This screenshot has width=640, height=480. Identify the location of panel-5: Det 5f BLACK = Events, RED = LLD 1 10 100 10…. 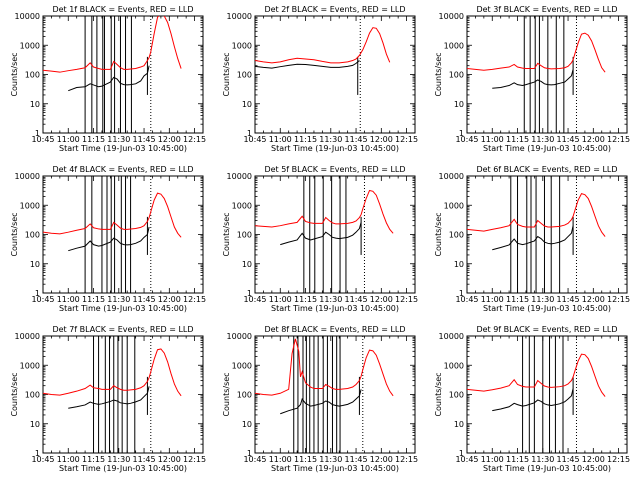
(320, 239).